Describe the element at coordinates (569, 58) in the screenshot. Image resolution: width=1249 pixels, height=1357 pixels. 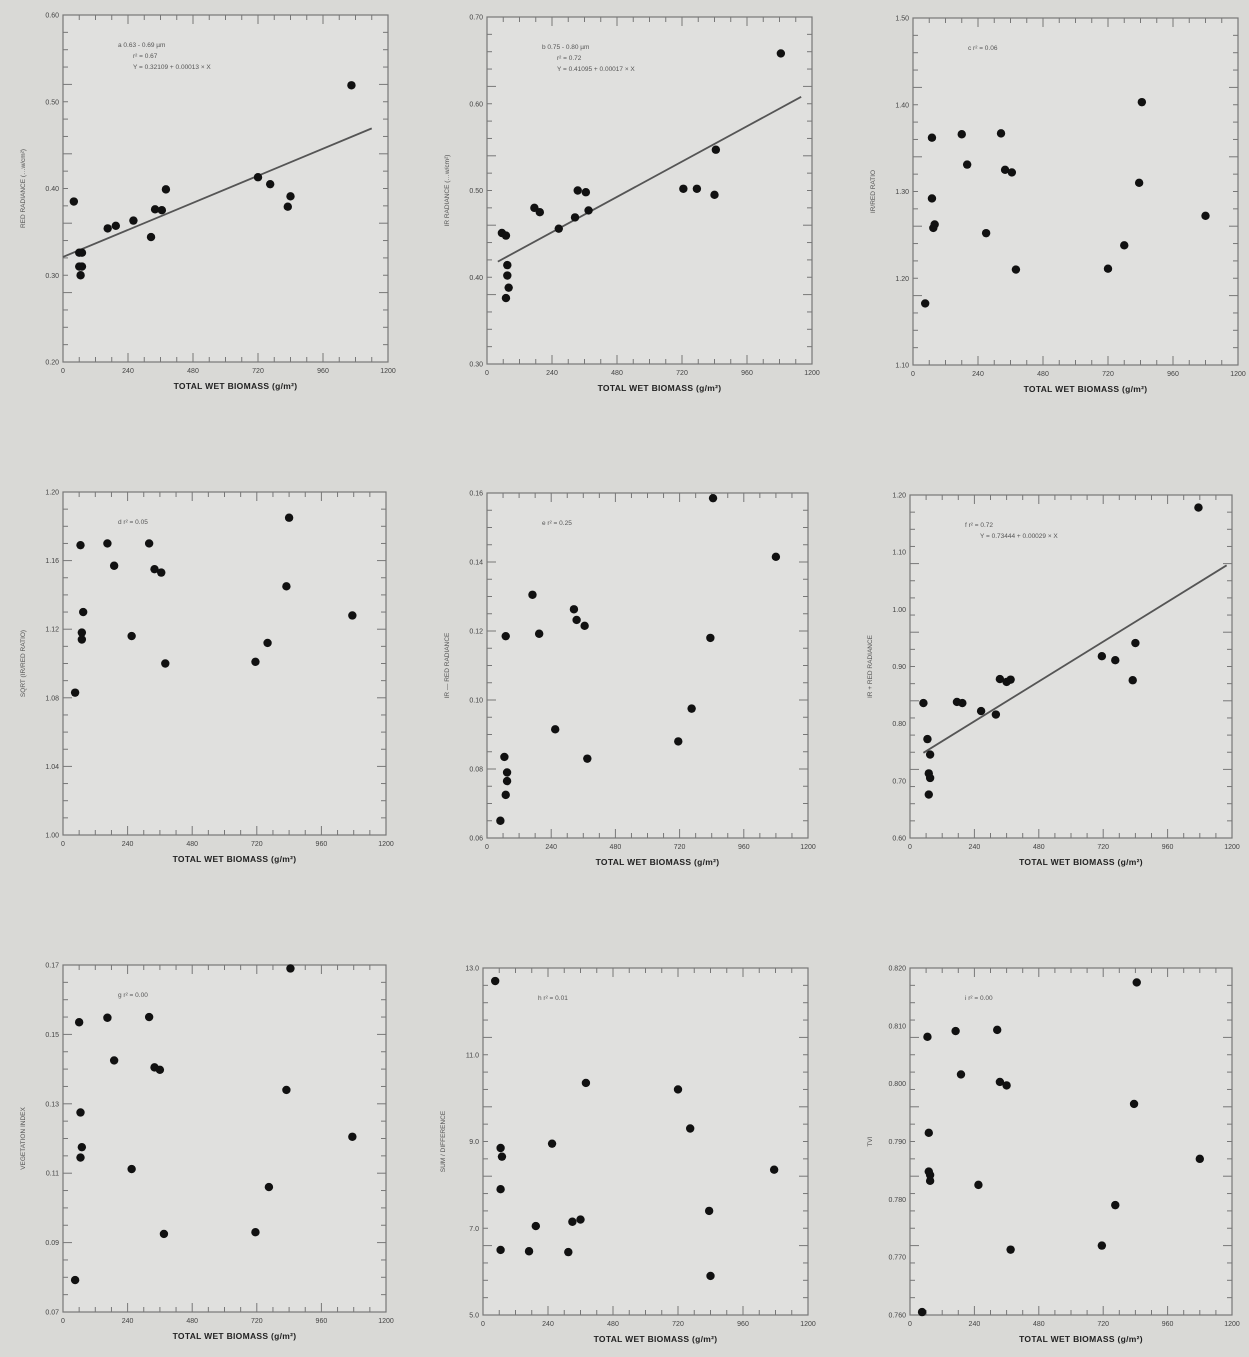
I see `annotation-text: r² = 0.72` at that location.